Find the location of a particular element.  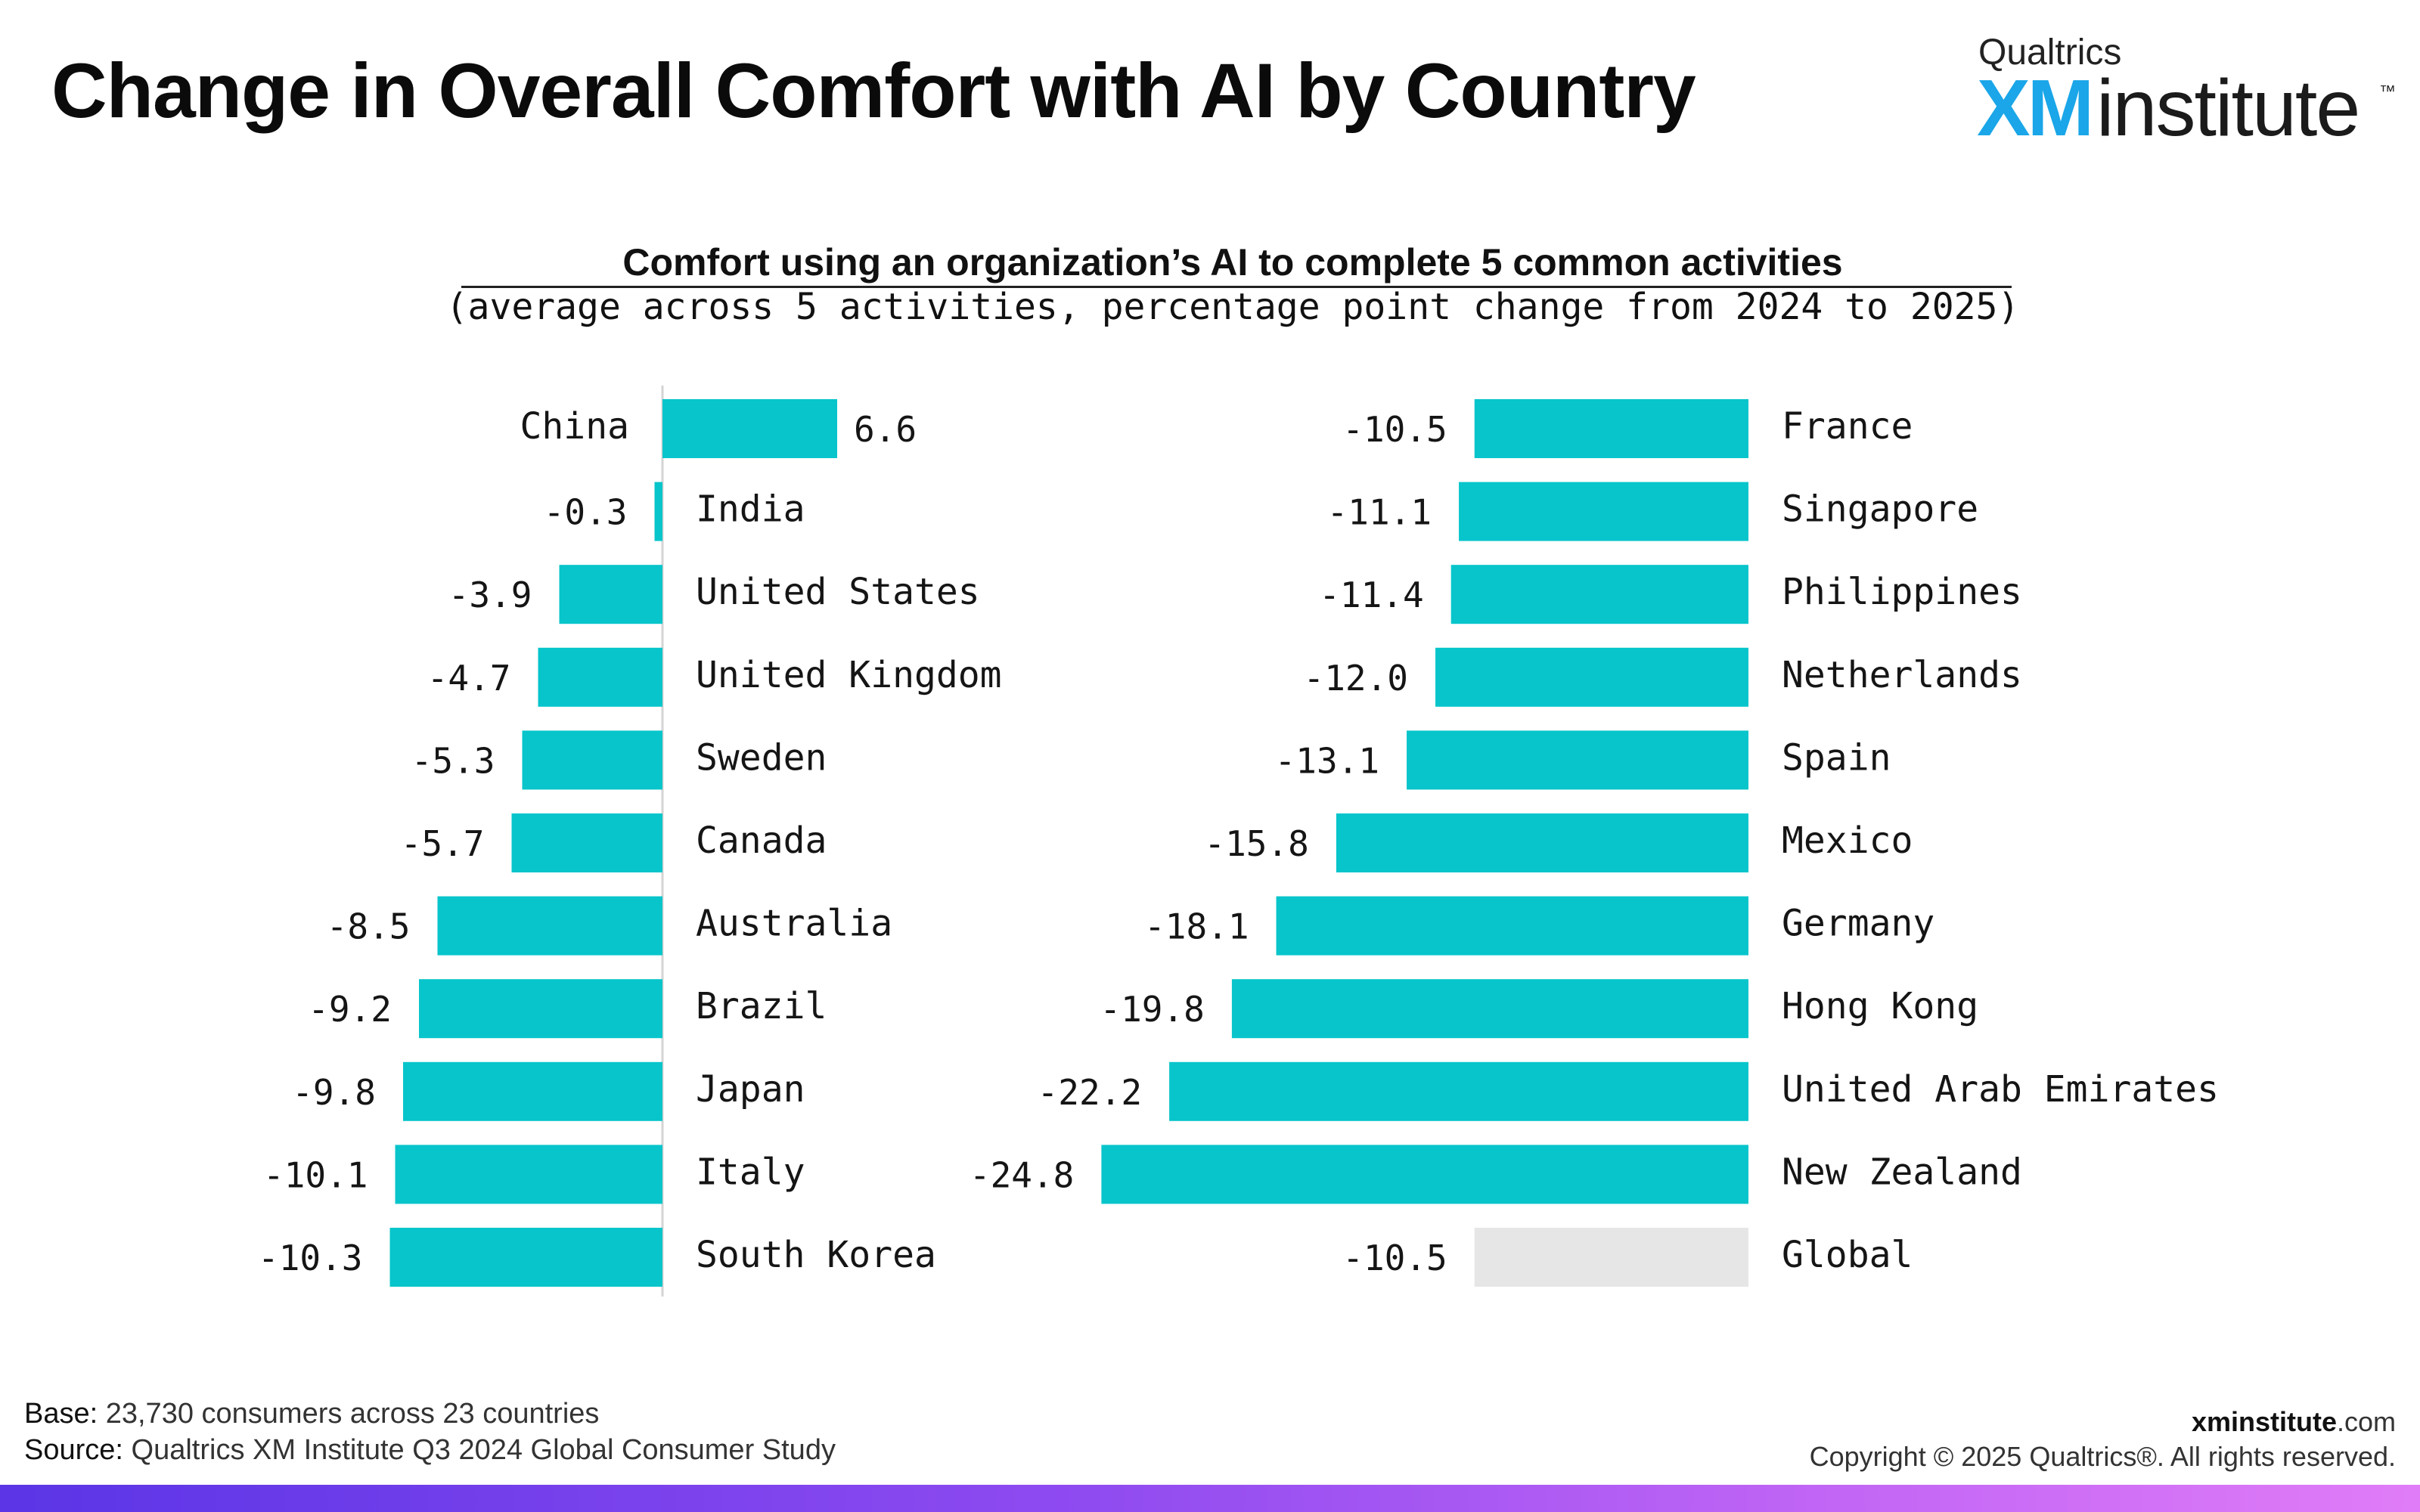

left-value-label-7: -9.2 is located at coordinates (350, 1009).